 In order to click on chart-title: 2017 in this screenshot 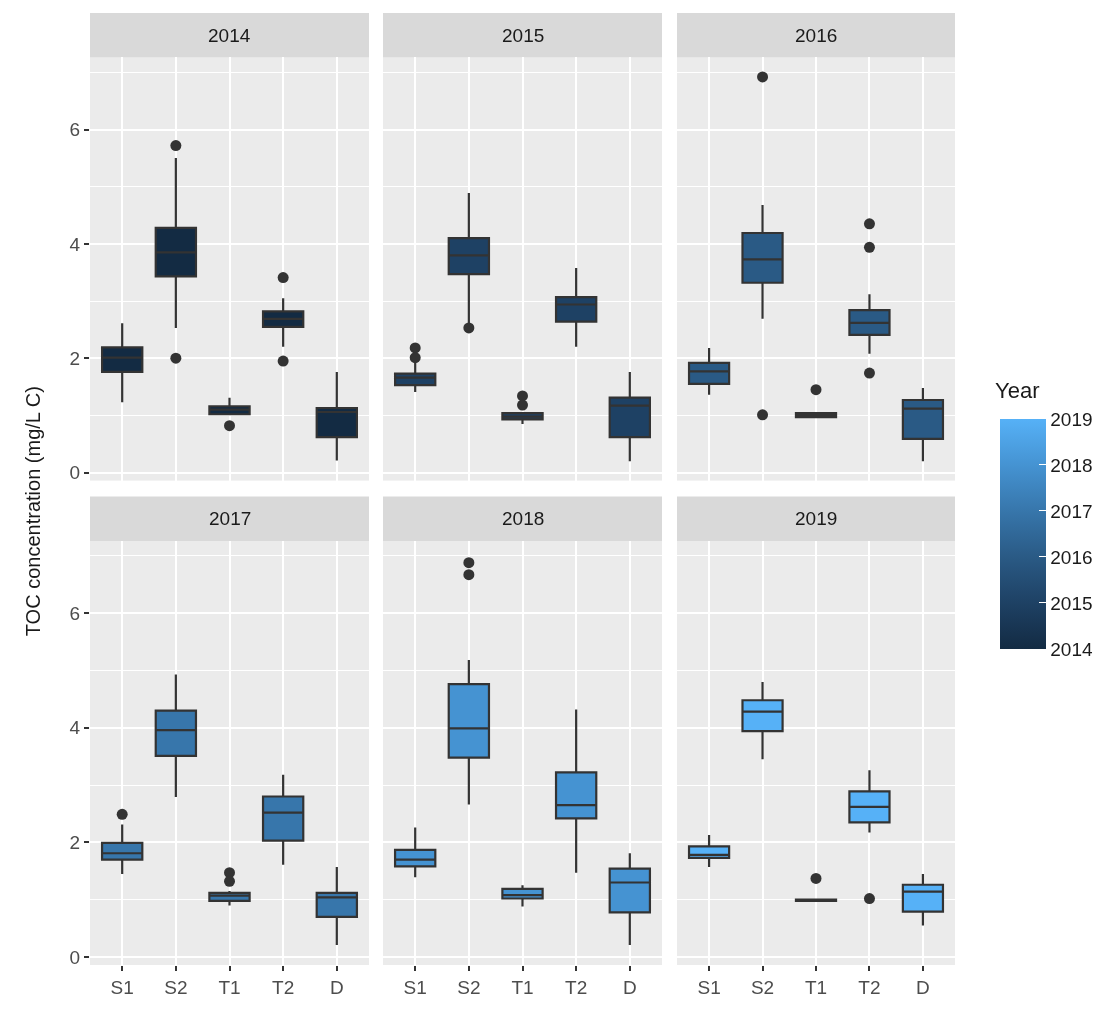, I will do `click(230, 518)`.